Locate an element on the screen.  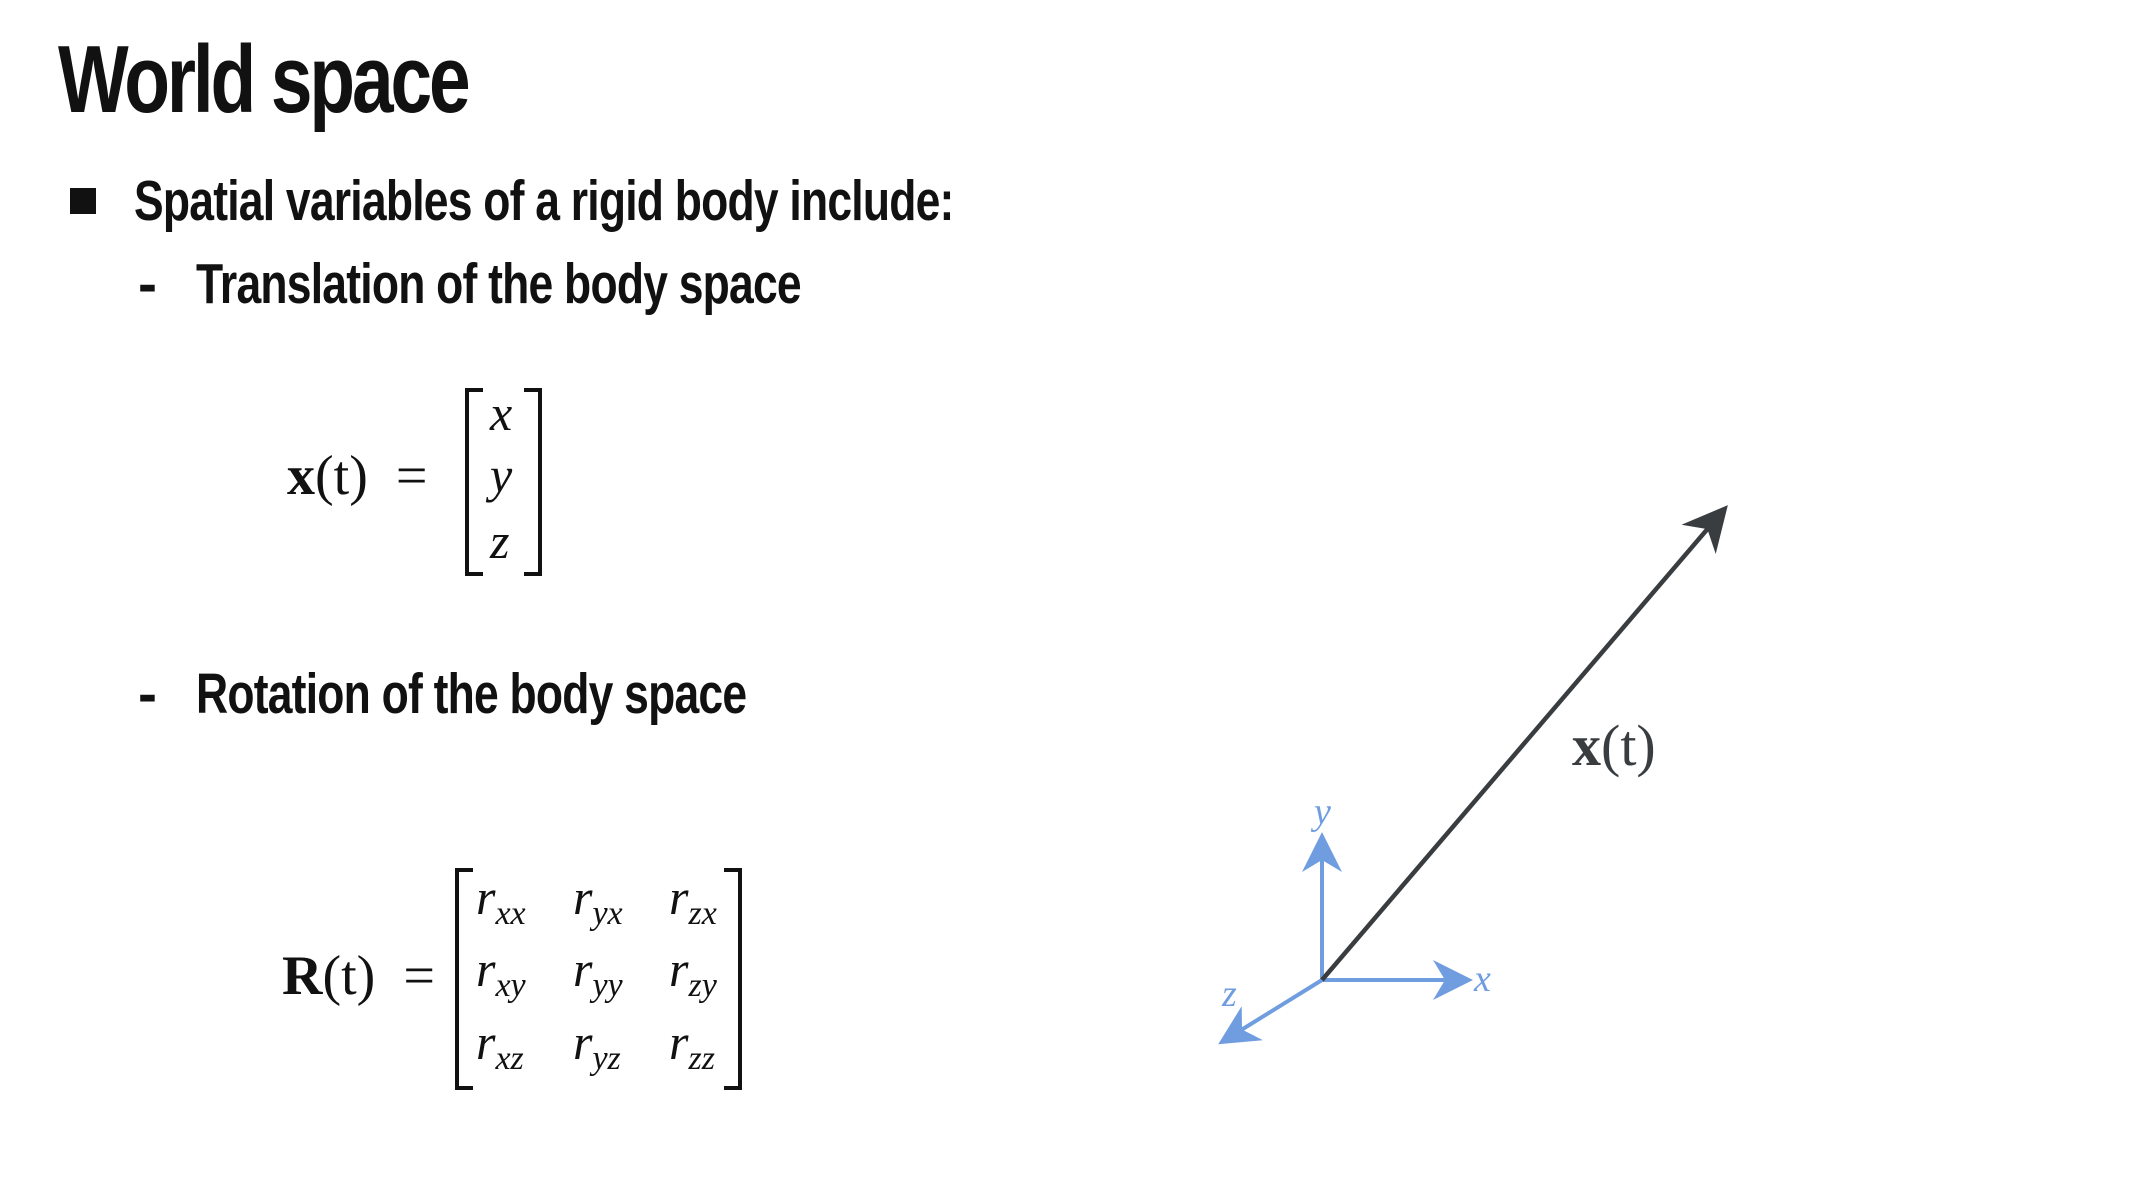
matrix-cell: rzx is located at coordinates (693, 900).